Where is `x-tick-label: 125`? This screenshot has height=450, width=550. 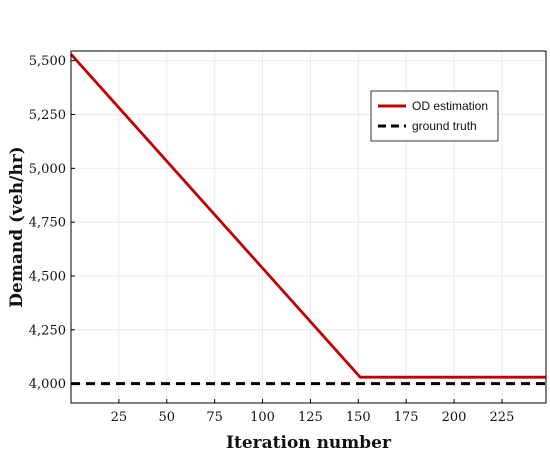 x-tick-label: 125 is located at coordinates (310, 417).